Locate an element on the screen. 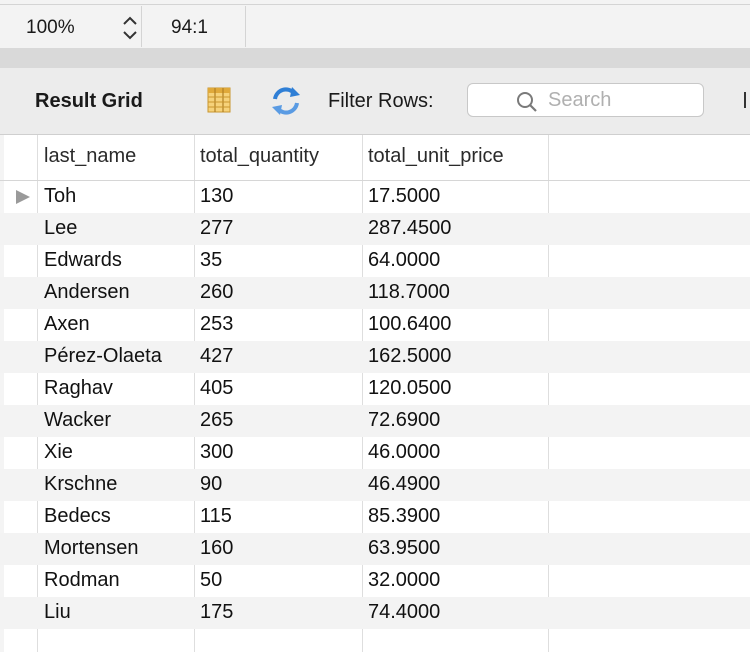 The height and width of the screenshot is (661, 750). panel-splitter is located at coordinates (375, 58).